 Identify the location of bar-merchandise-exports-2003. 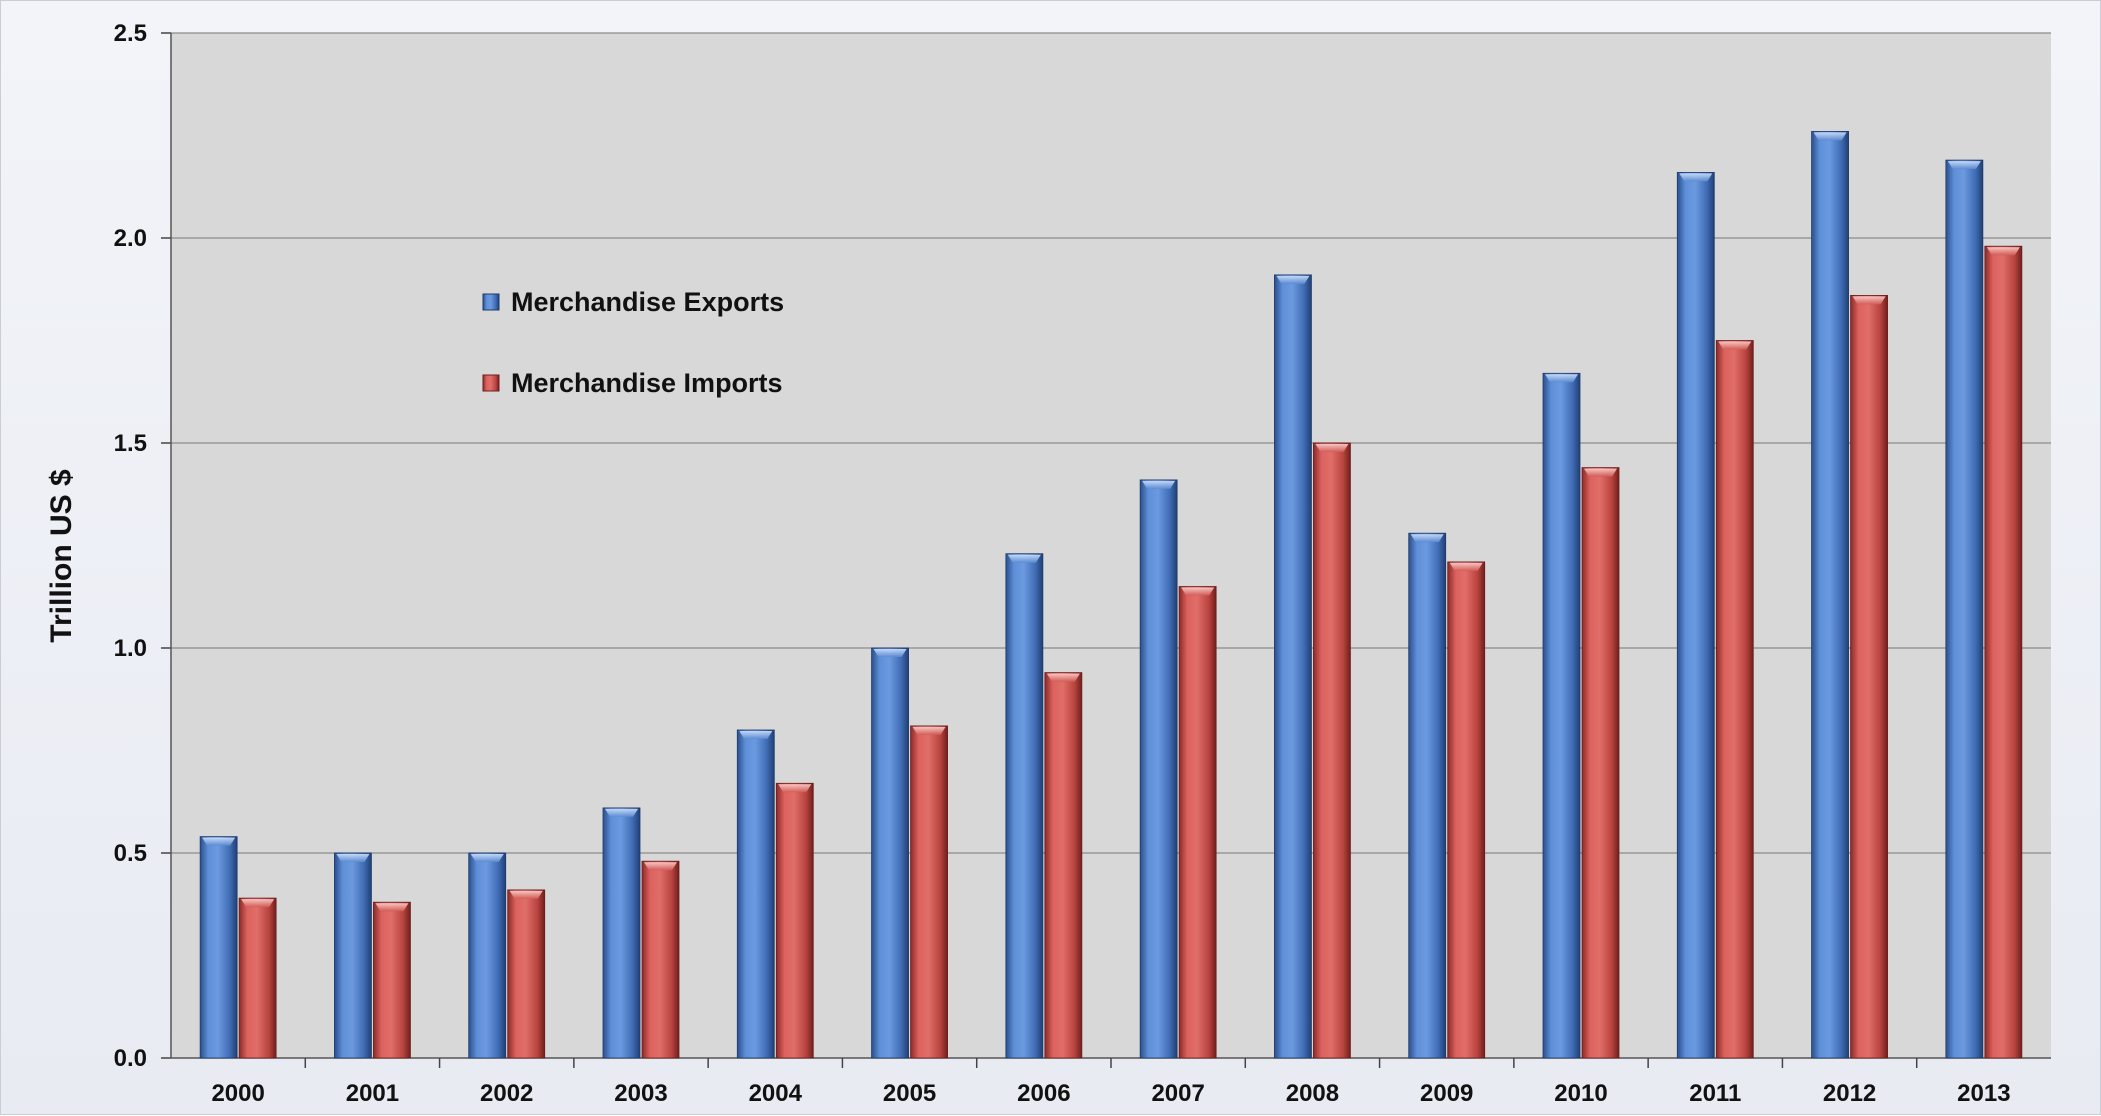
(621, 933).